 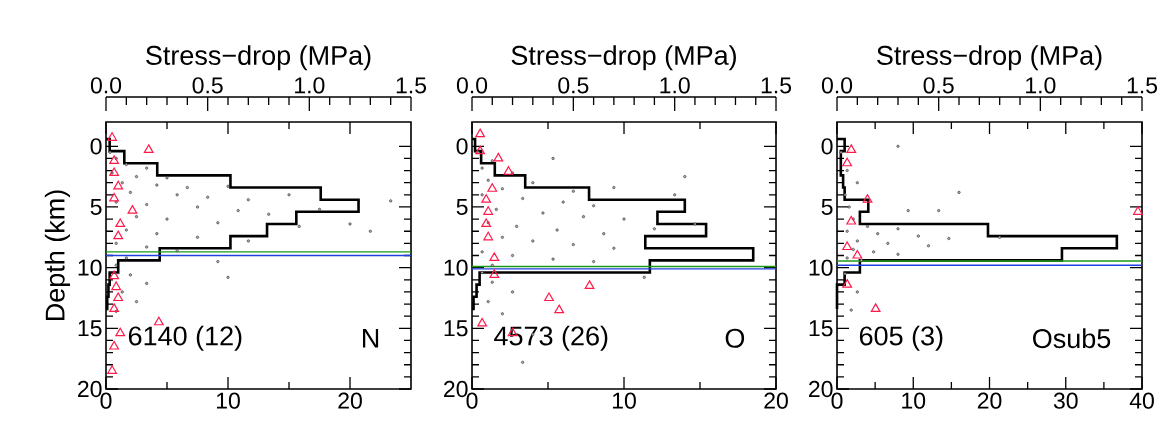 I want to click on annotation: O, so click(x=735, y=338).